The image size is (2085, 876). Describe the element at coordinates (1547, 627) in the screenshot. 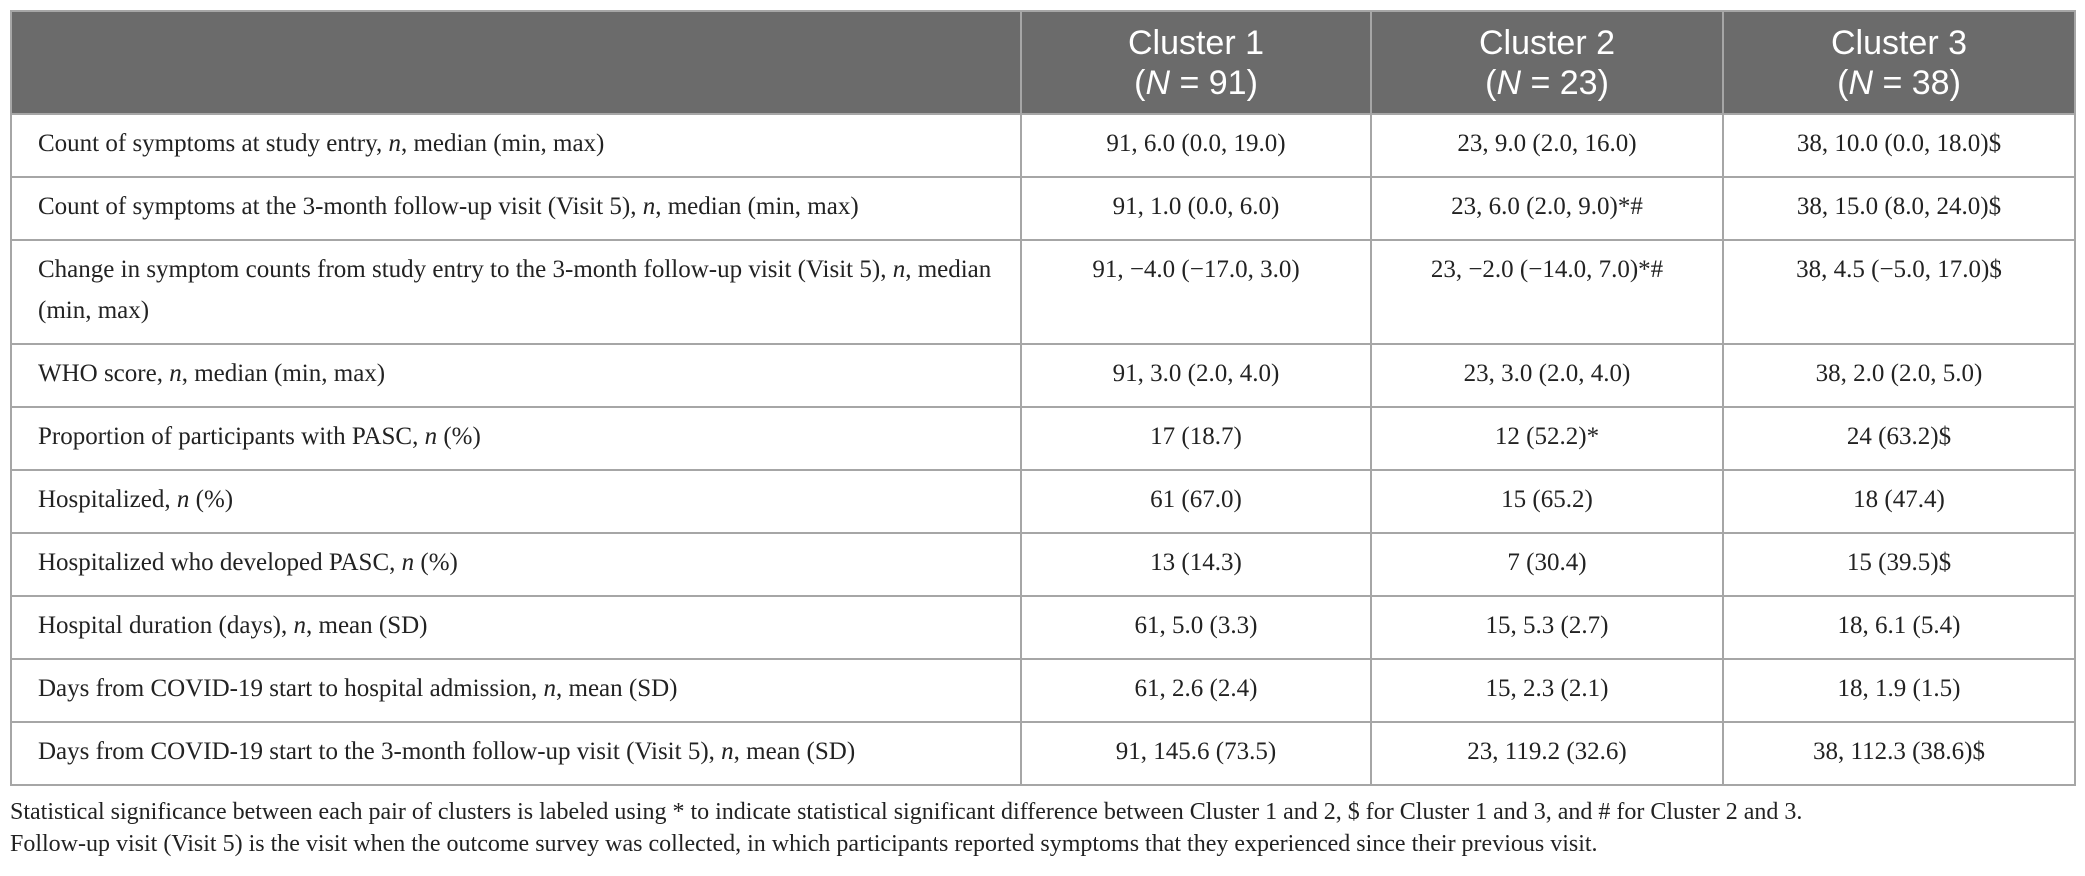

I see `cluster-2-value: 15, 5.3 (2.7)` at that location.